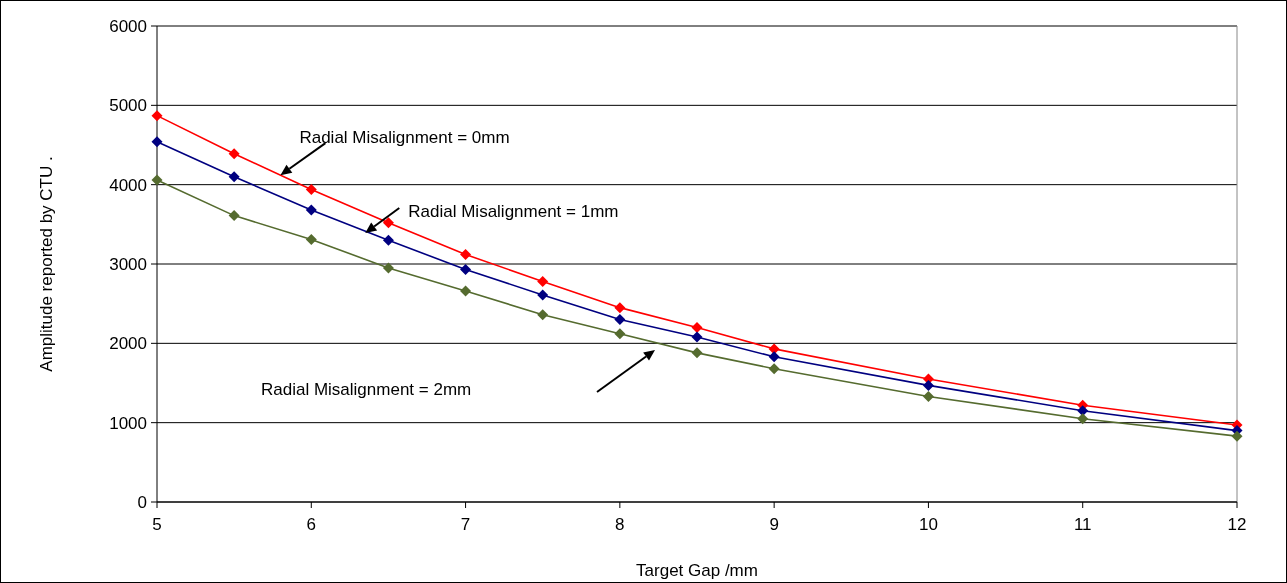 The width and height of the screenshot is (1287, 583). Describe the element at coordinates (128, 26) in the screenshot. I see `y-tick-label: 6000` at that location.